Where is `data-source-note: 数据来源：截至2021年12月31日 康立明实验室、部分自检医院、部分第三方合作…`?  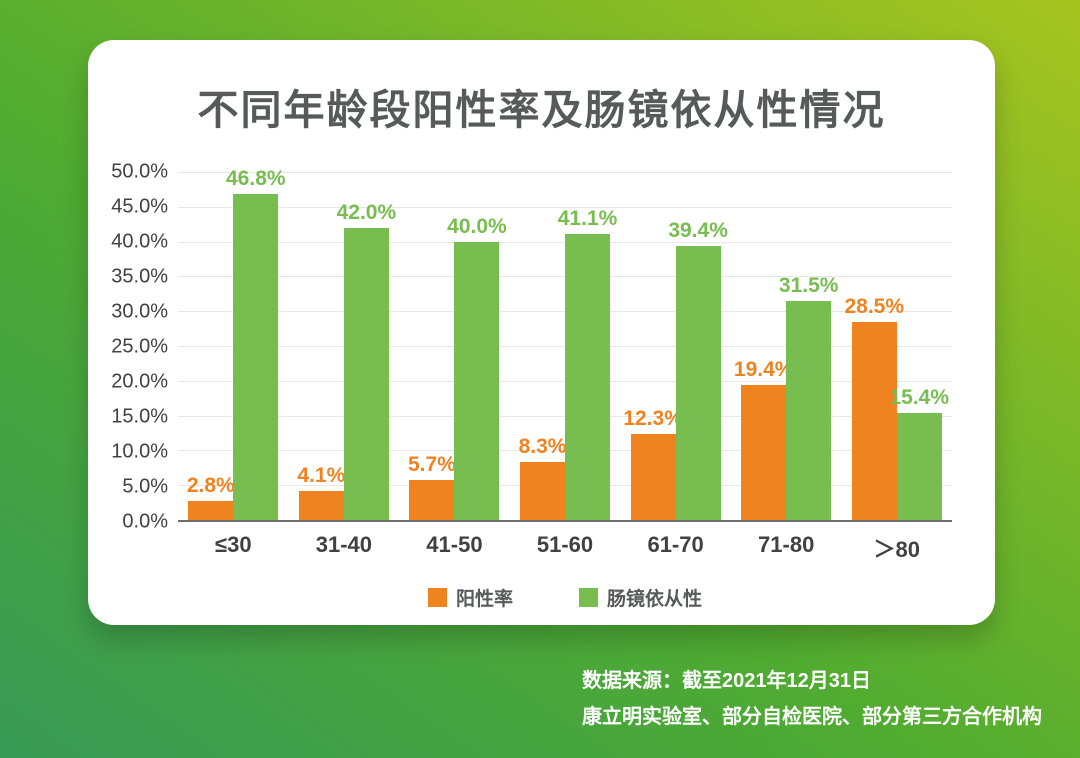
data-source-note: 数据来源：截至2021年12月31日 康立明实验室、部分自检医院、部分第三方合作… is located at coordinates (812, 699).